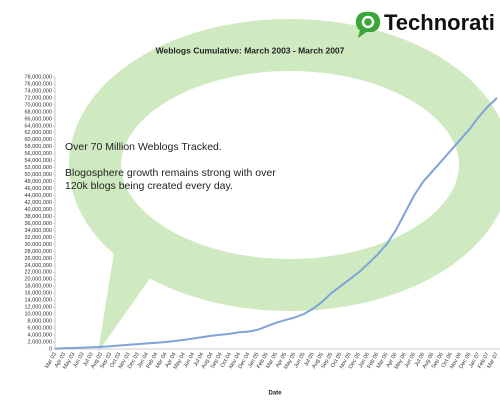  What do you see at coordinates (40, 322) in the screenshot?
I see `y-tick-label: 8,000,000` at bounding box center [40, 322].